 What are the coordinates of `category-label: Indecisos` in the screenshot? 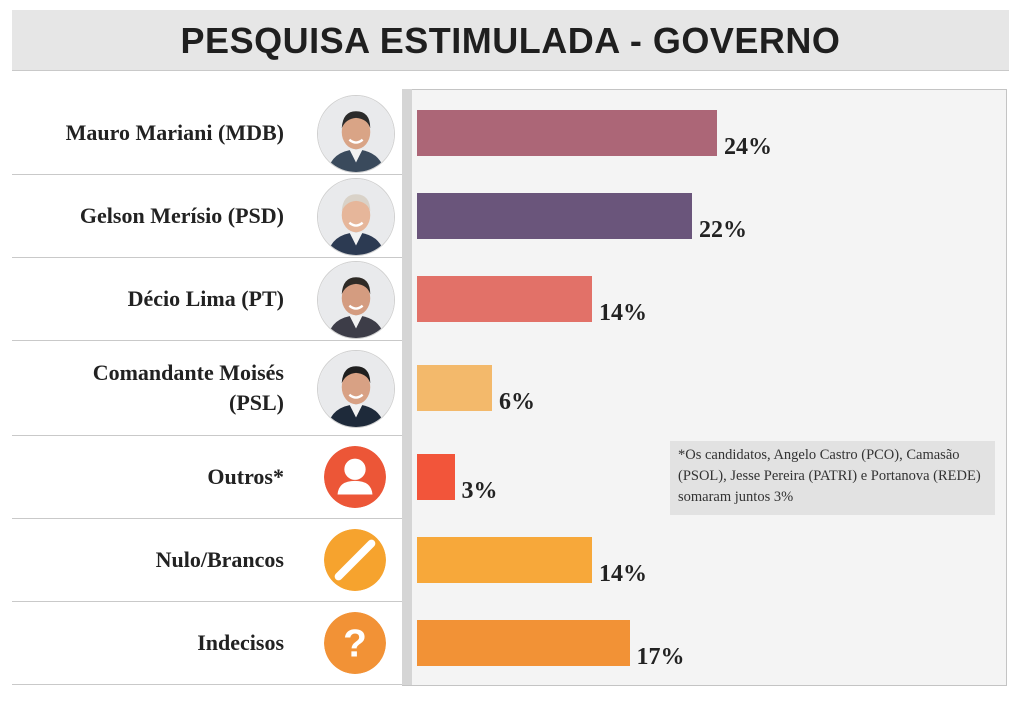 It's located at (148, 643).